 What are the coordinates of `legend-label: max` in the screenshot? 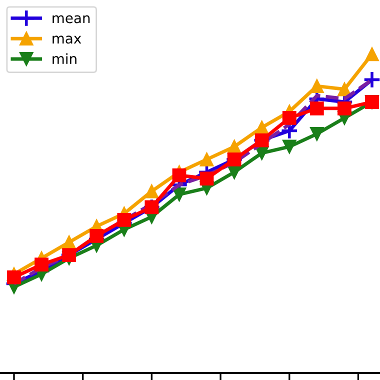 It's located at (67, 40).